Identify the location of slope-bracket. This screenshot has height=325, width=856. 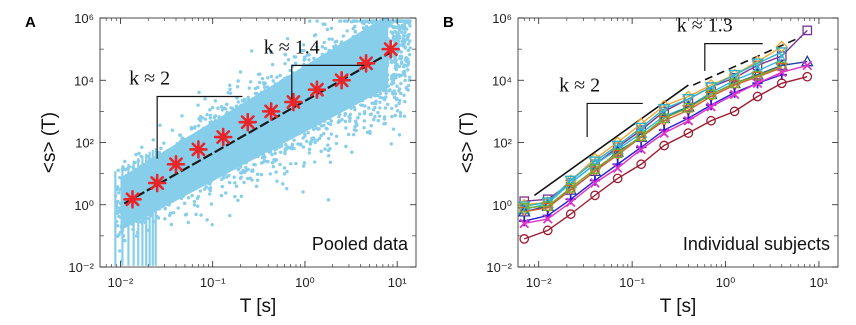
(328, 81).